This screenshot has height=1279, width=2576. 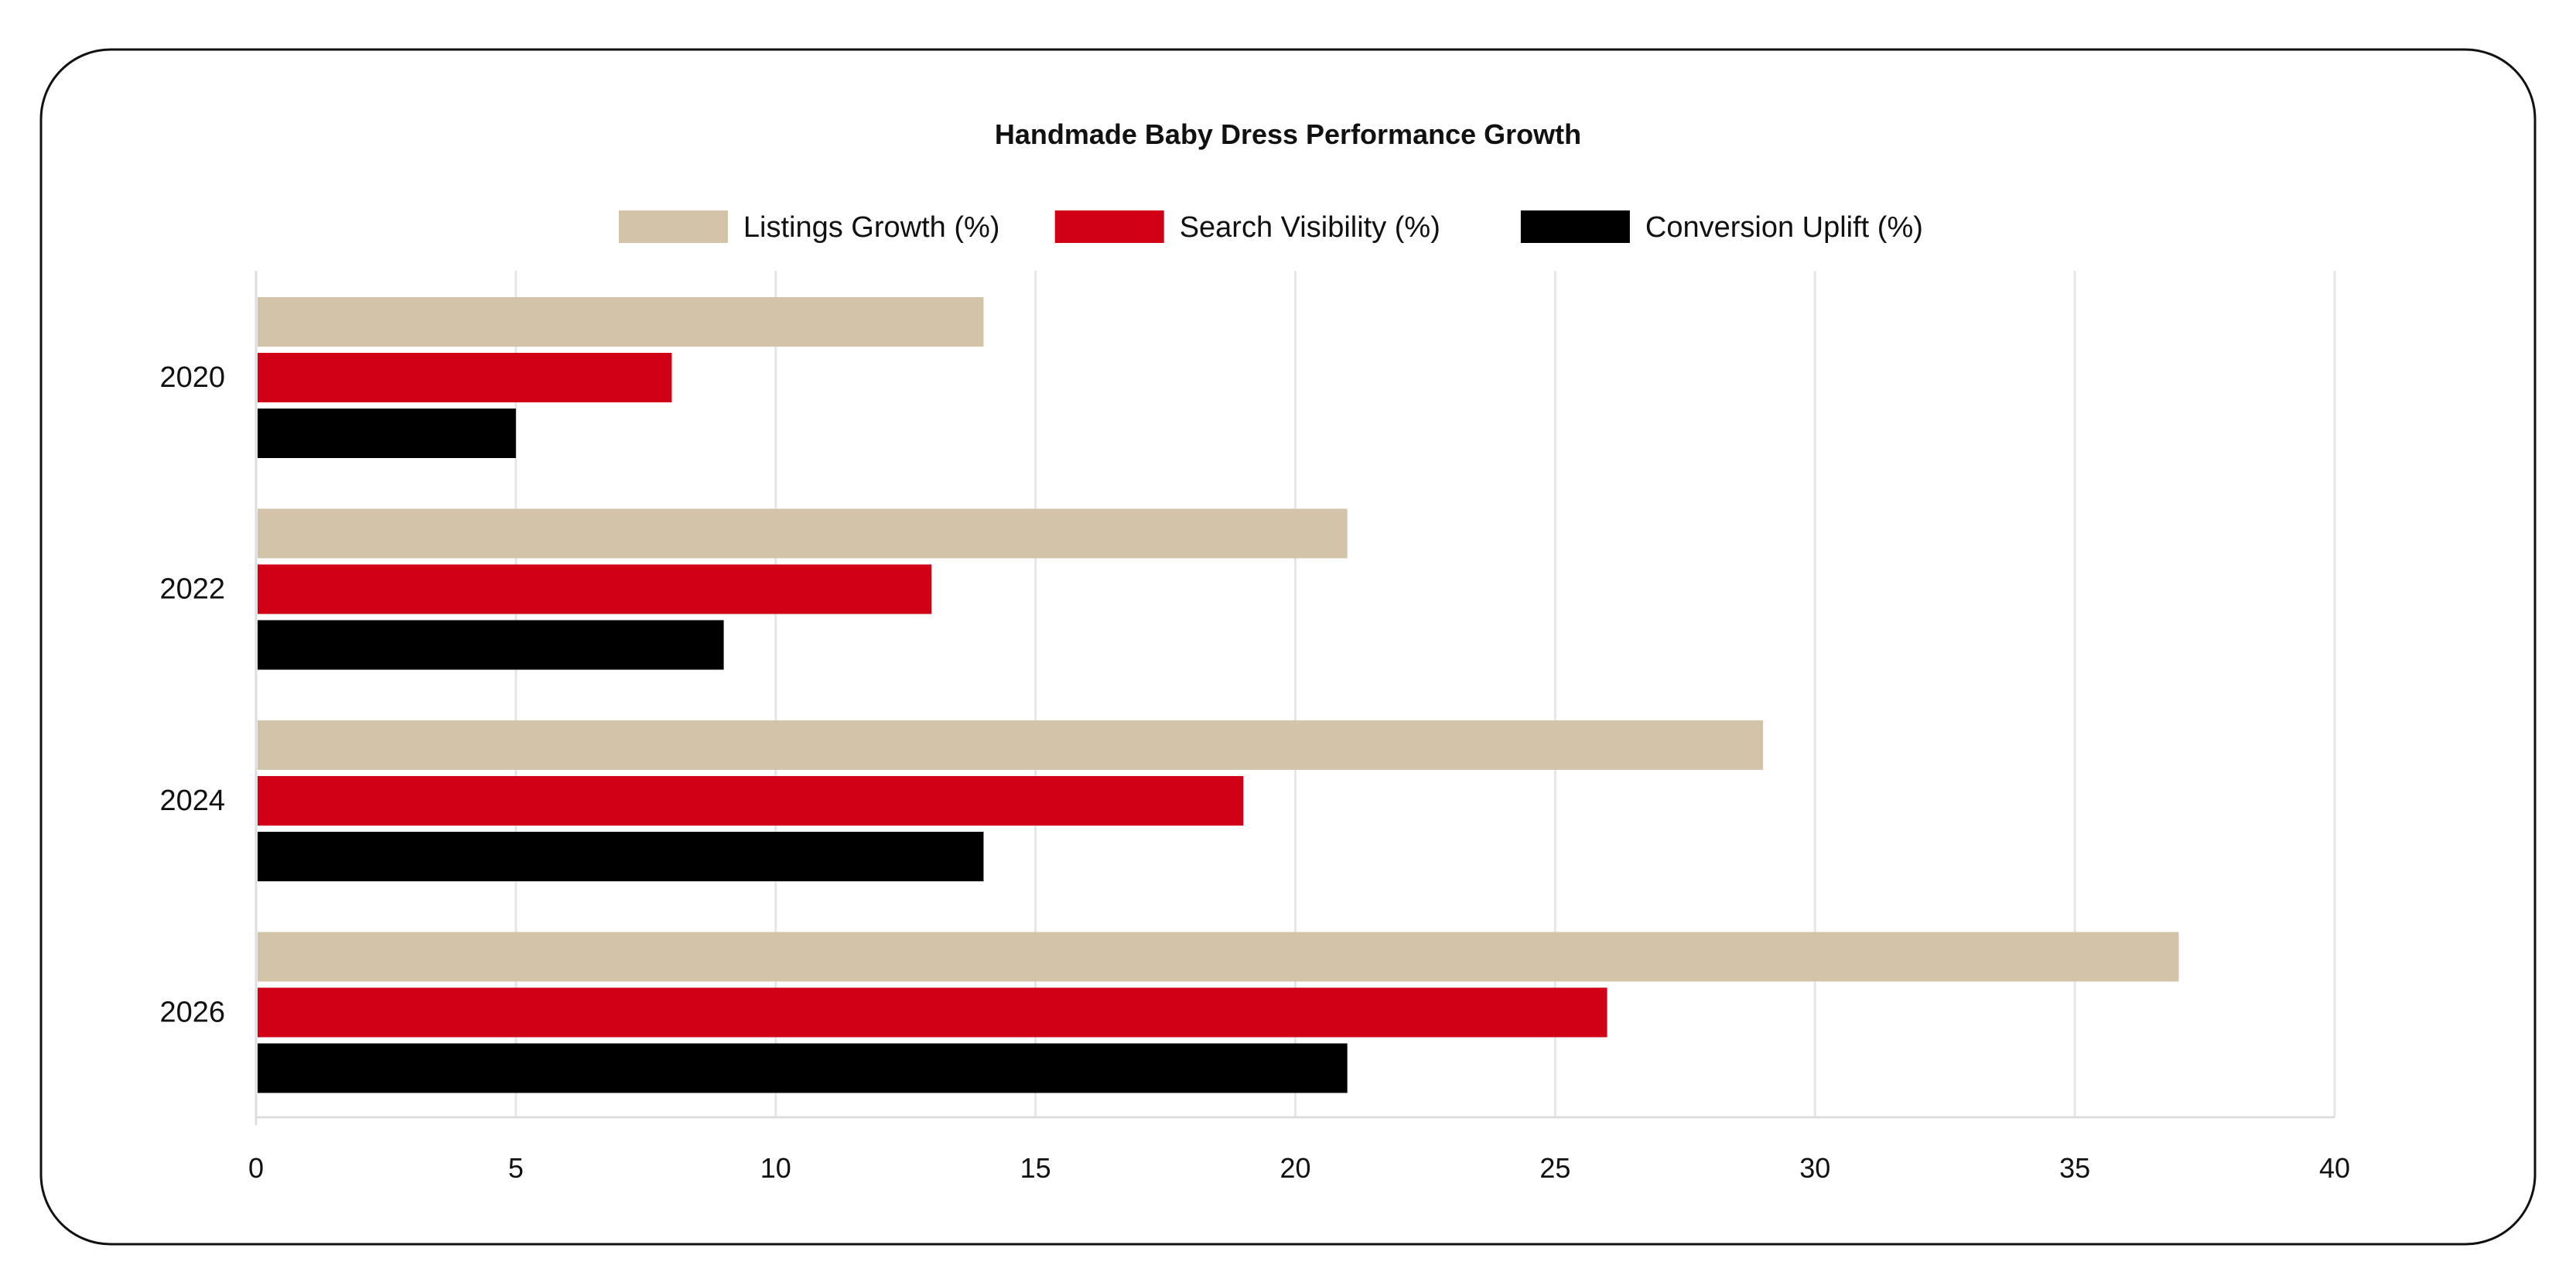 I want to click on x-tick-label: 10, so click(x=775, y=1168).